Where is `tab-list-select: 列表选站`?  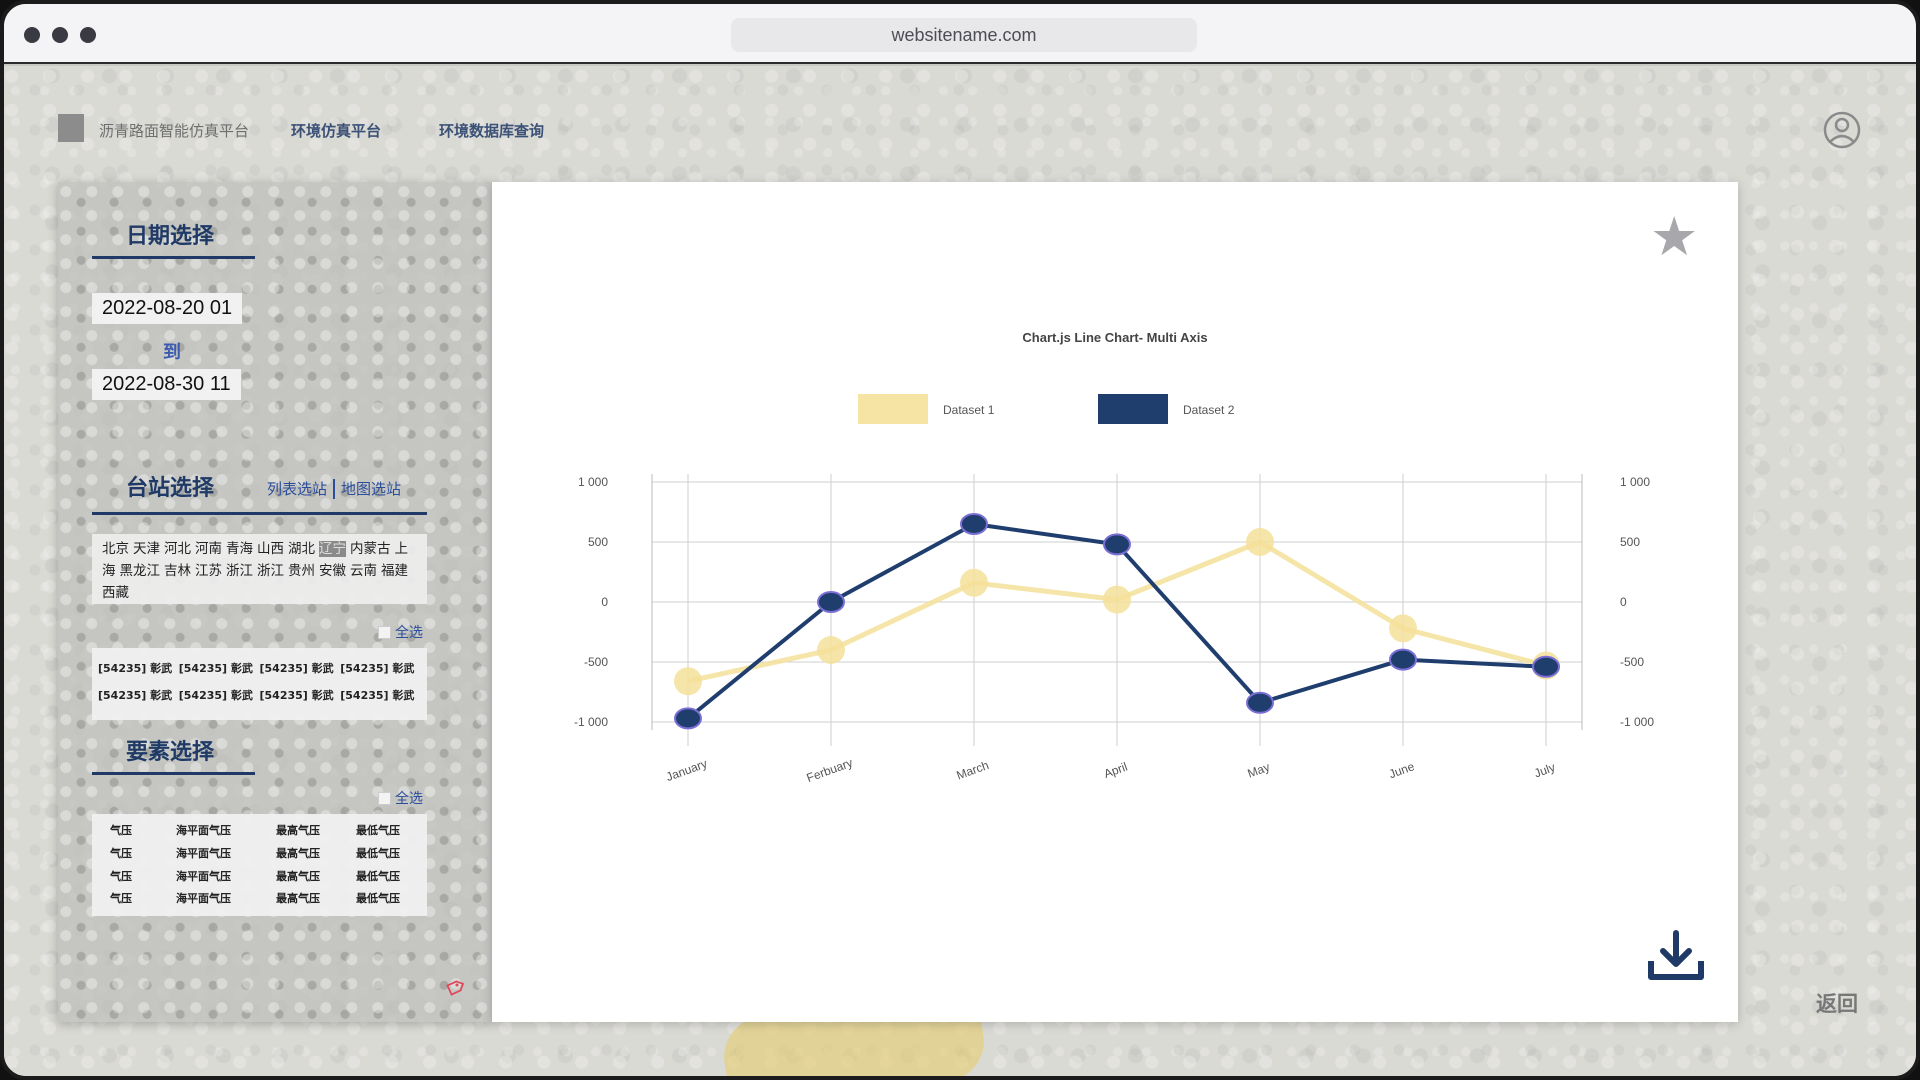 tab-list-select: 列表选站 is located at coordinates (297, 489).